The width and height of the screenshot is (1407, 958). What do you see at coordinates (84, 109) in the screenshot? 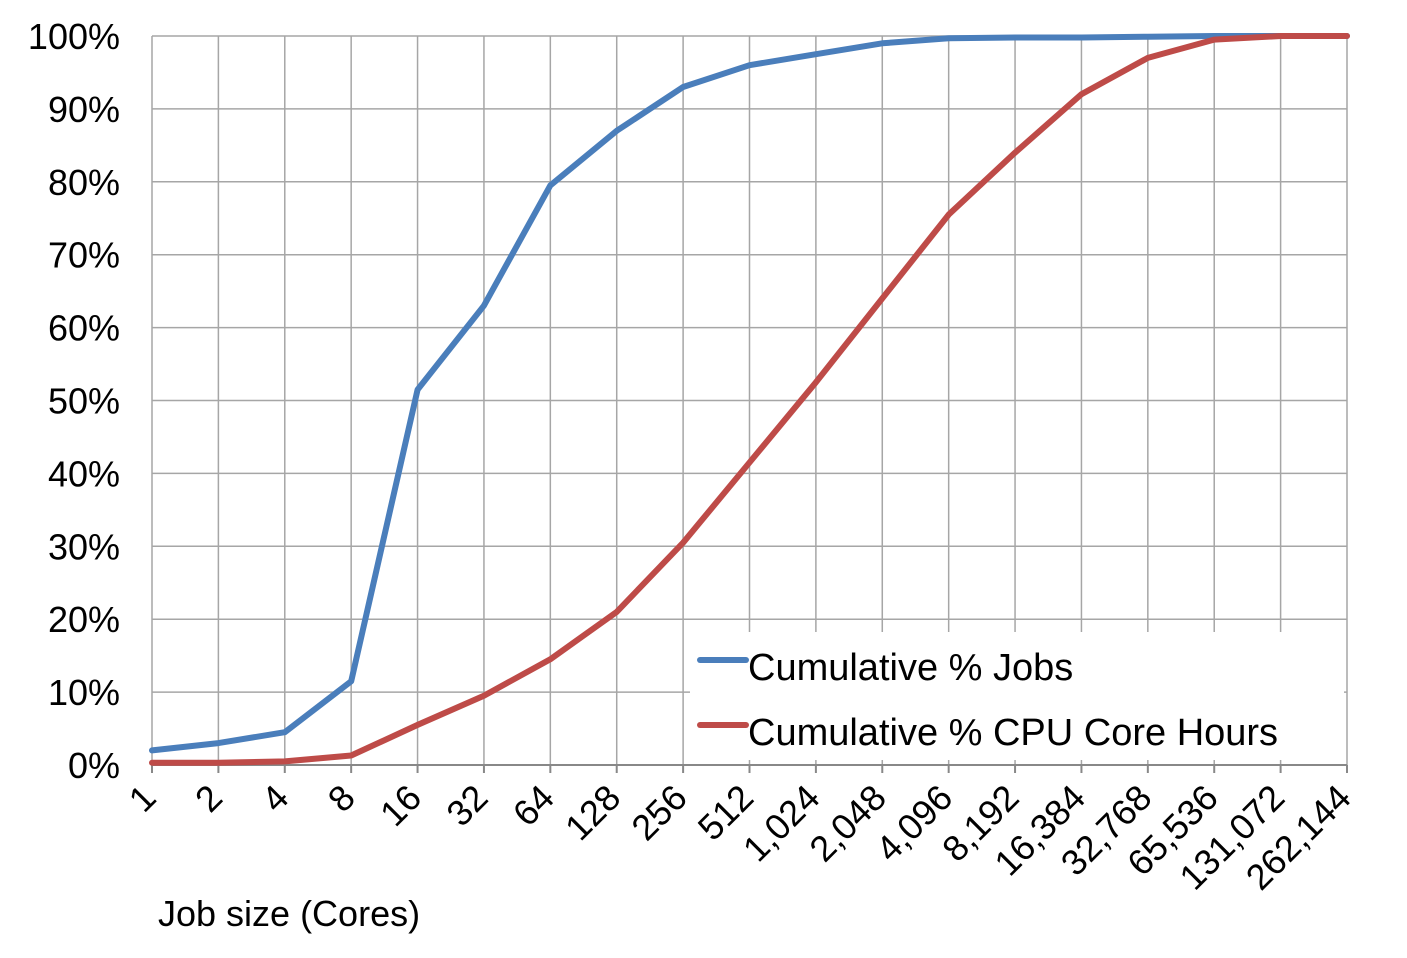
I see `y-tick-label: 90%` at bounding box center [84, 109].